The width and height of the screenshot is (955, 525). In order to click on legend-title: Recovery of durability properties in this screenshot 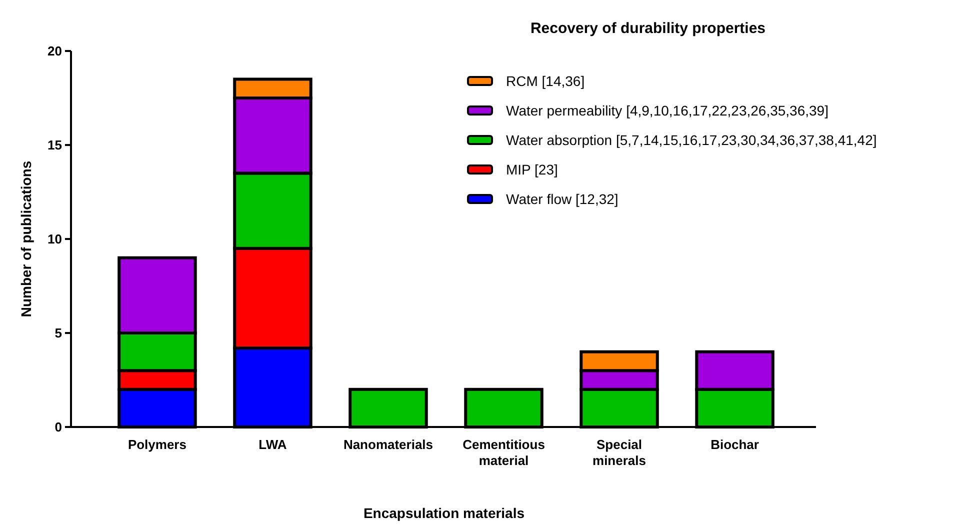, I will do `click(648, 28)`.